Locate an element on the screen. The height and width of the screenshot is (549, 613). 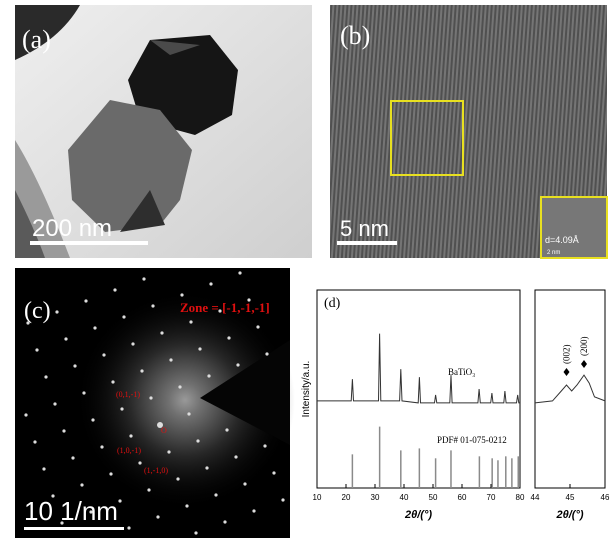
peak-marker is located at coordinates (584, 364).